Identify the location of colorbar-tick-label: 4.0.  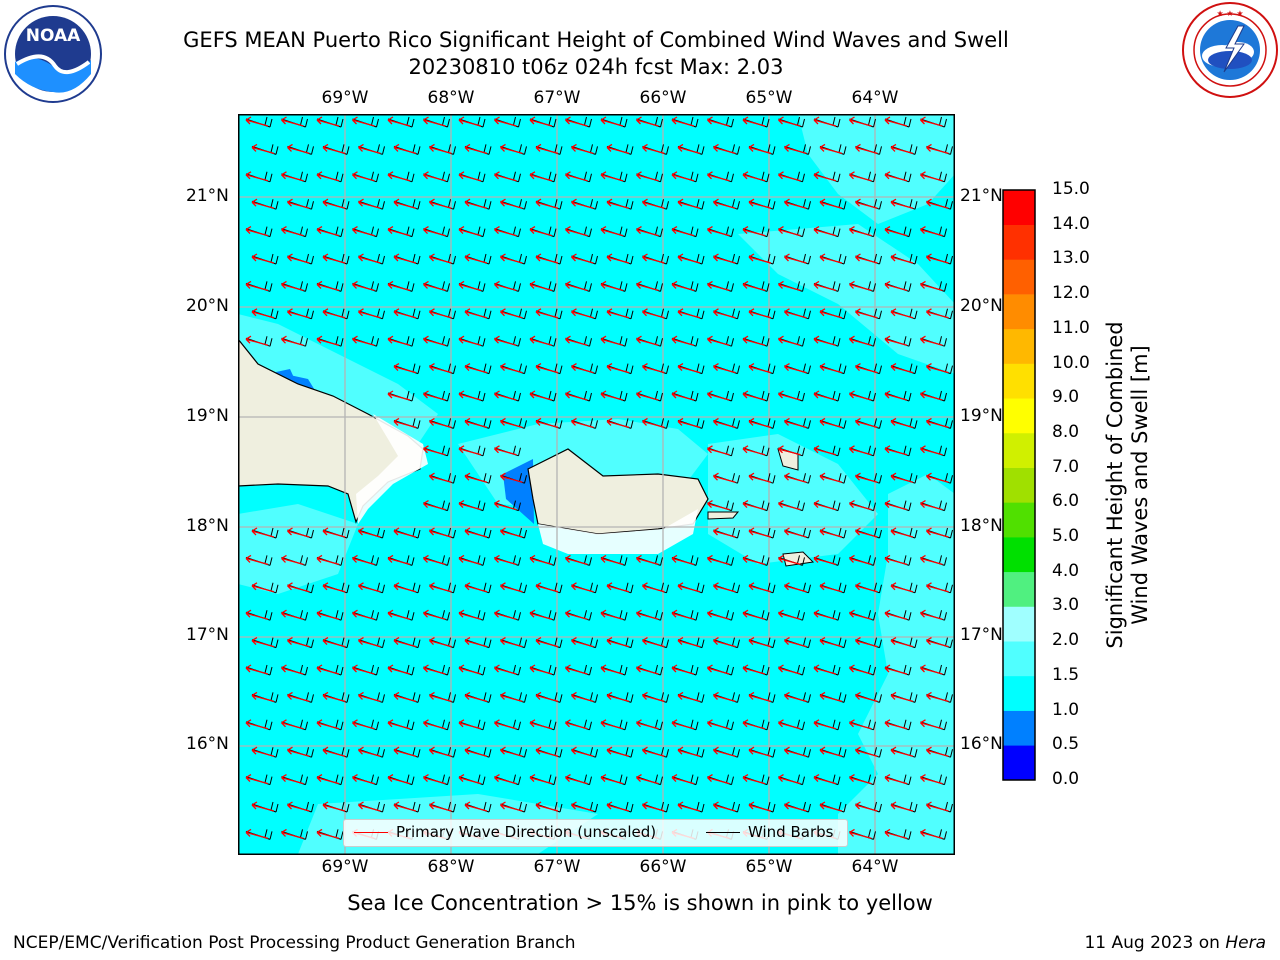
(1066, 570).